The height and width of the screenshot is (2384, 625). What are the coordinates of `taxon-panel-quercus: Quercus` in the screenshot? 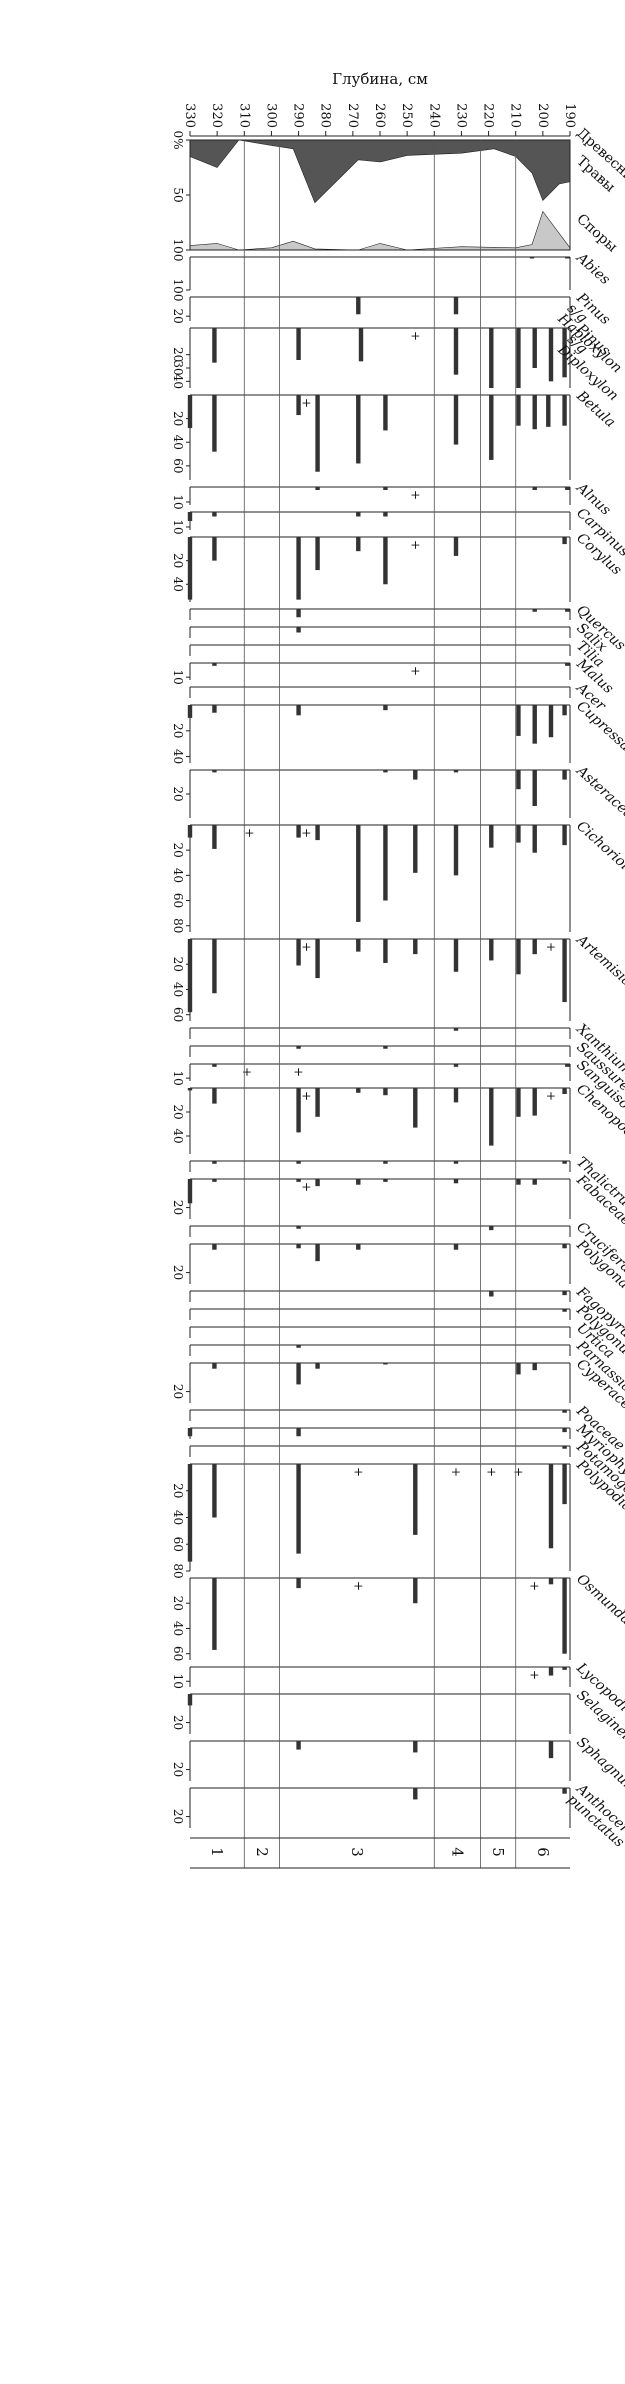 It's located at (407, 628).